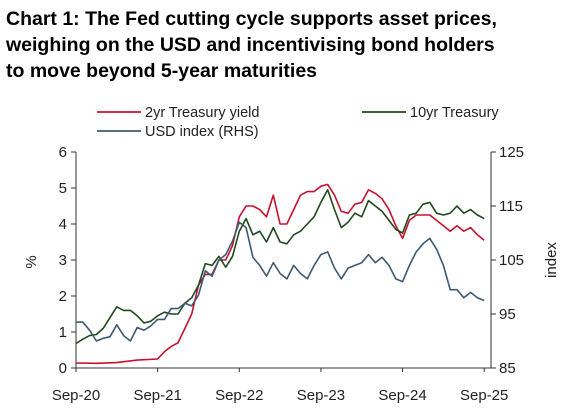  What do you see at coordinates (31, 261) in the screenshot?
I see `y-axis-label: %` at bounding box center [31, 261].